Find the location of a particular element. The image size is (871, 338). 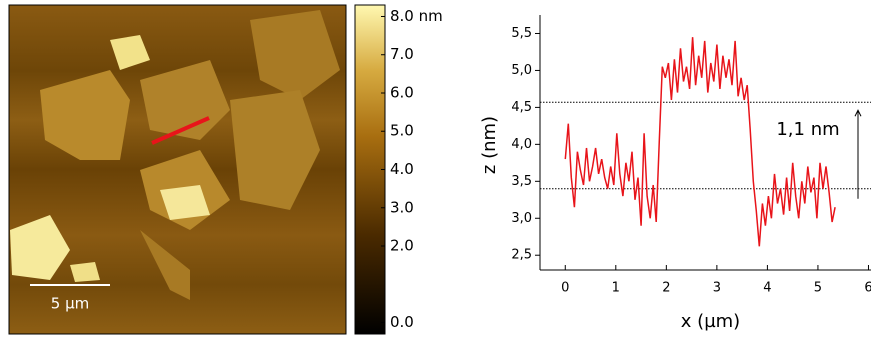

y-tick-label: 3,0 is located at coordinates (521, 218).